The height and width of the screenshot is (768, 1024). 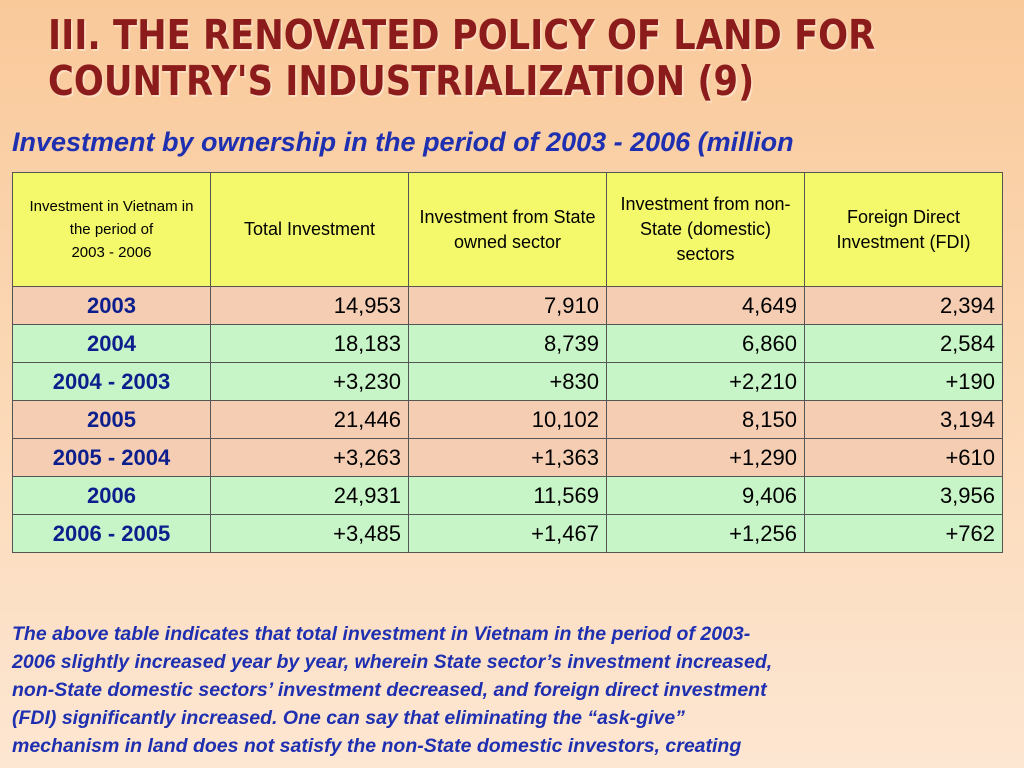 I want to click on header-period-range: 2003 - 2006, so click(x=111, y=252).